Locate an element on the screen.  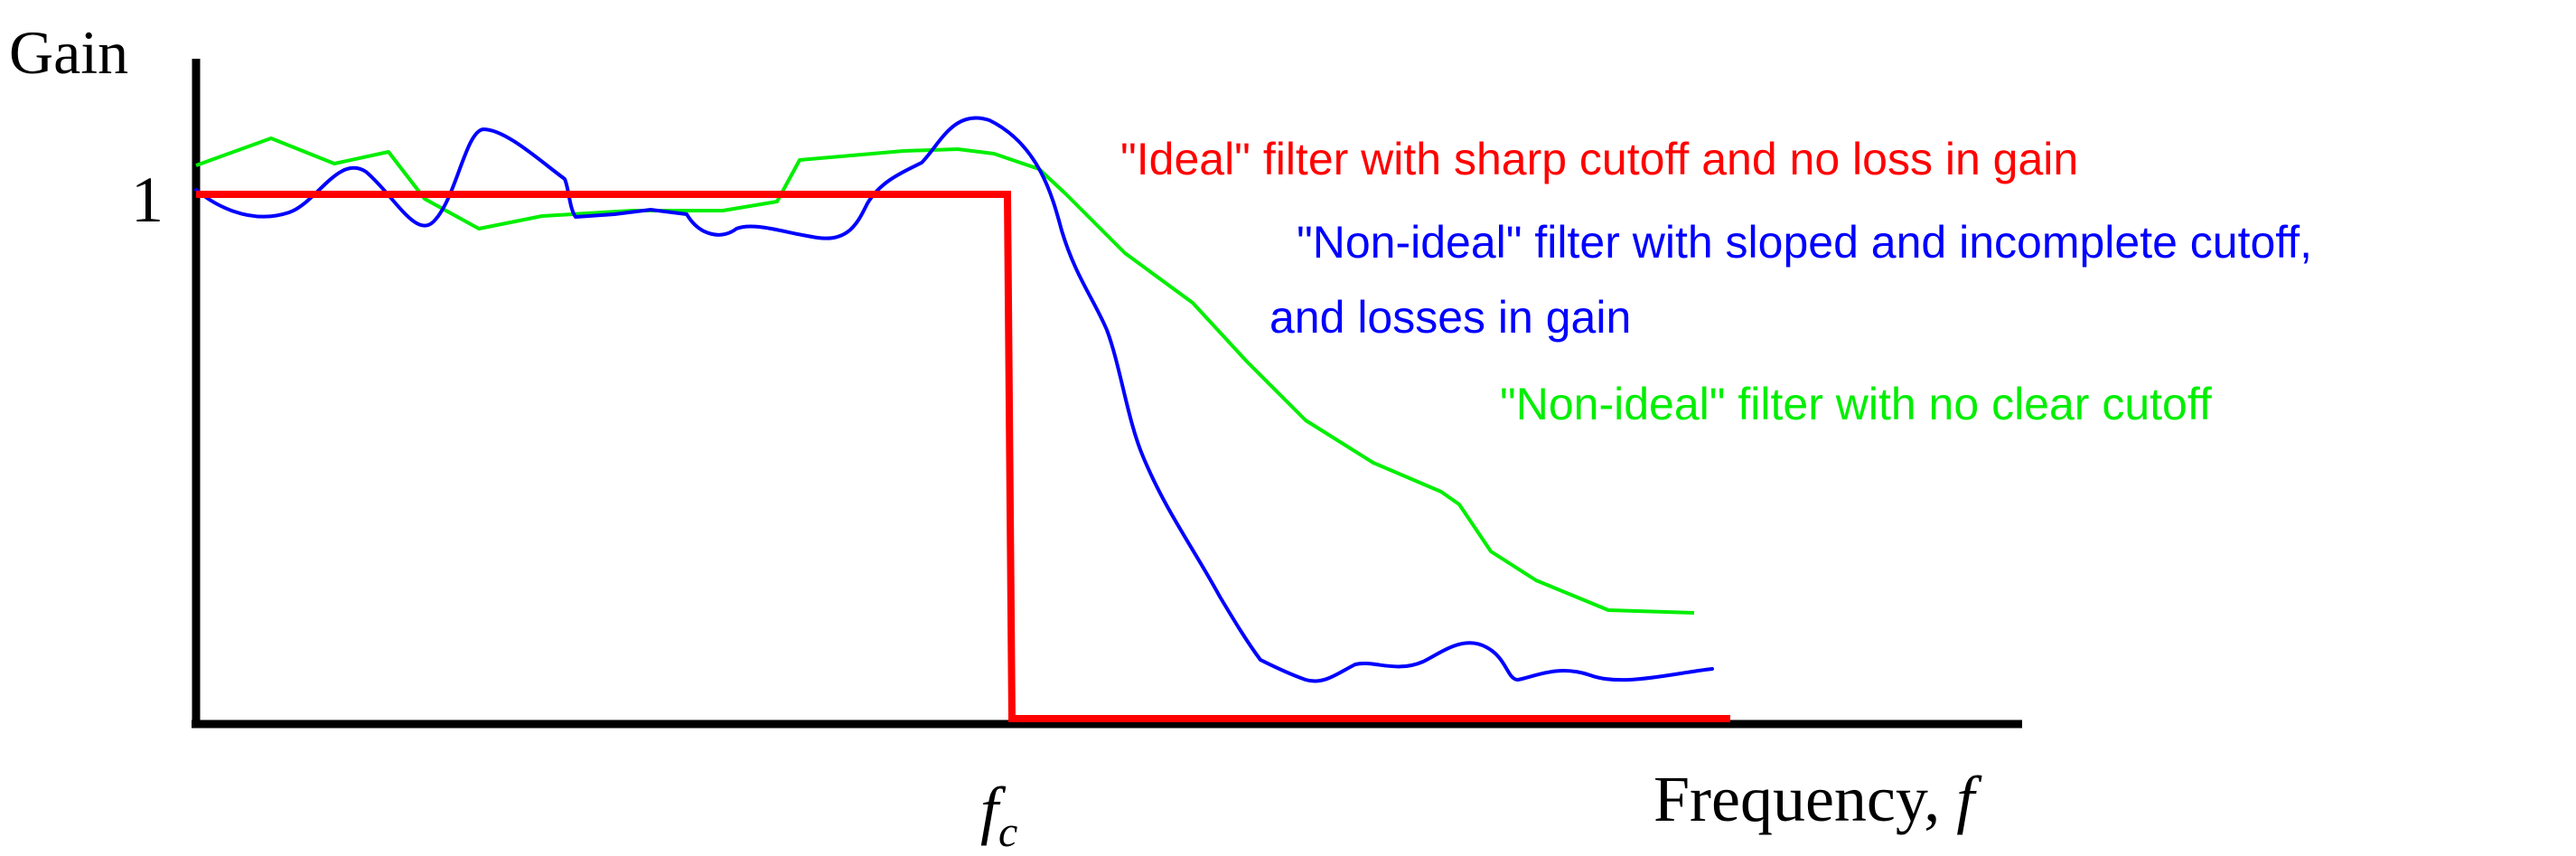
x-axis-label-text: Frequency, is located at coordinates (1805, 799).